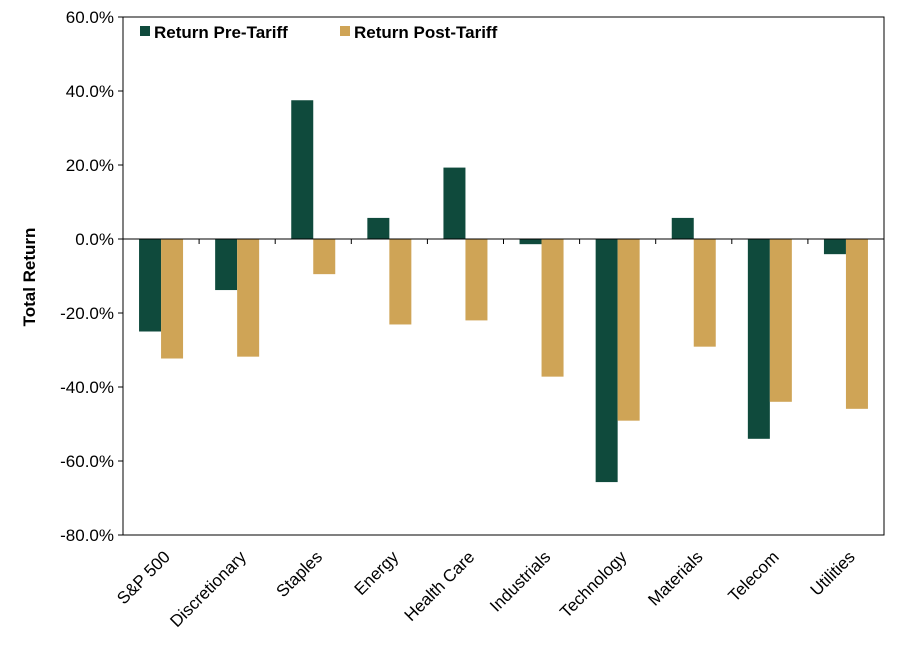 This screenshot has height=659, width=900. Describe the element at coordinates (520, 581) in the screenshot. I see `x-tick-label: Industrials` at that location.